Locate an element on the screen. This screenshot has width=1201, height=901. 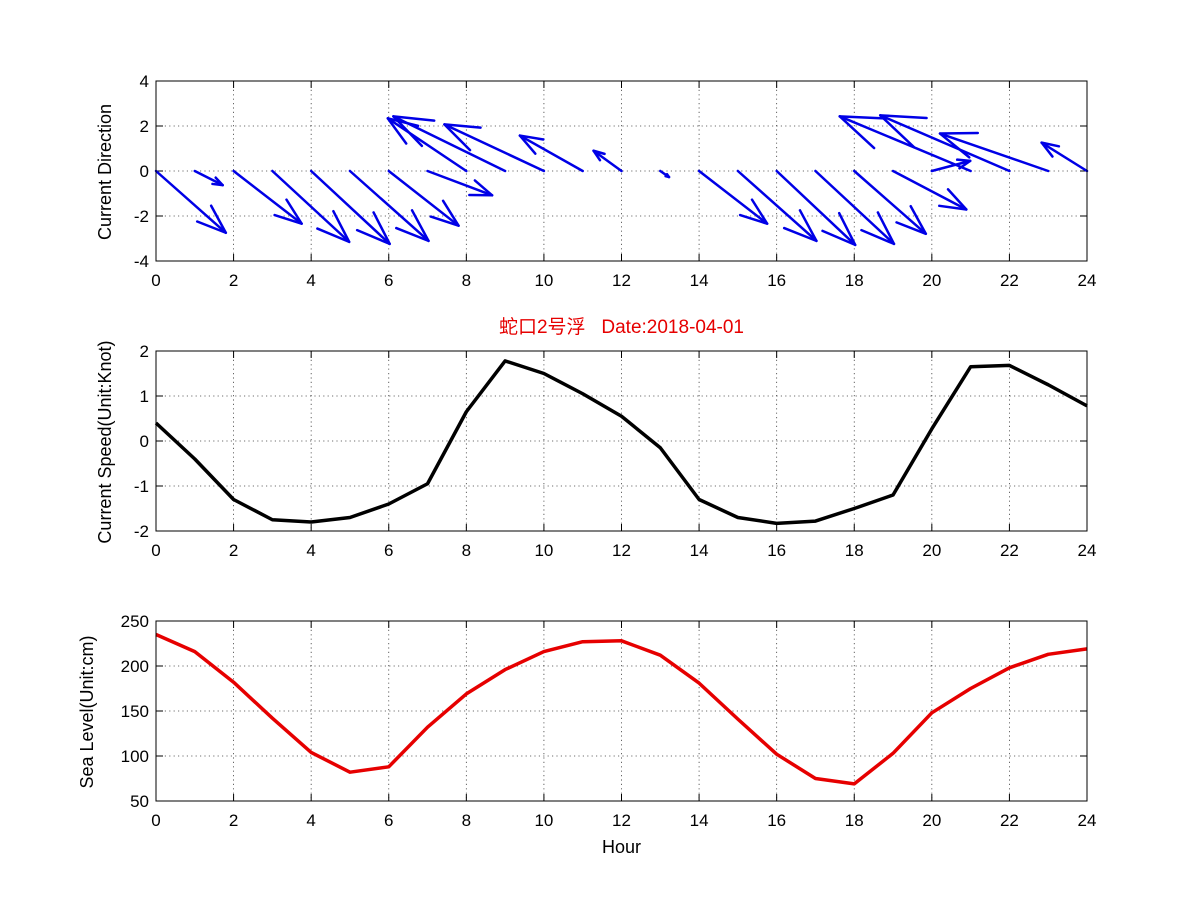
y-axis-label: Sea Level(Unit:cm) is located at coordinates (87, 711).